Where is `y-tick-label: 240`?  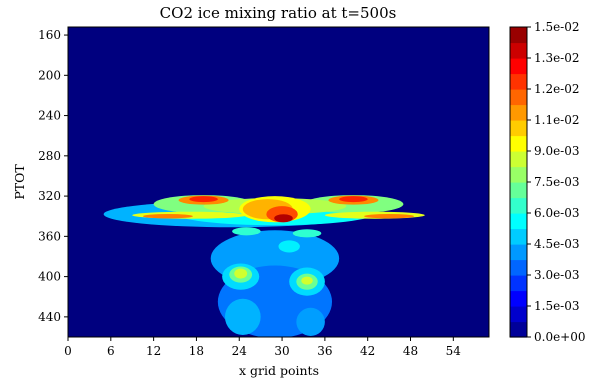 y-tick-label: 240 is located at coordinates (49, 116).